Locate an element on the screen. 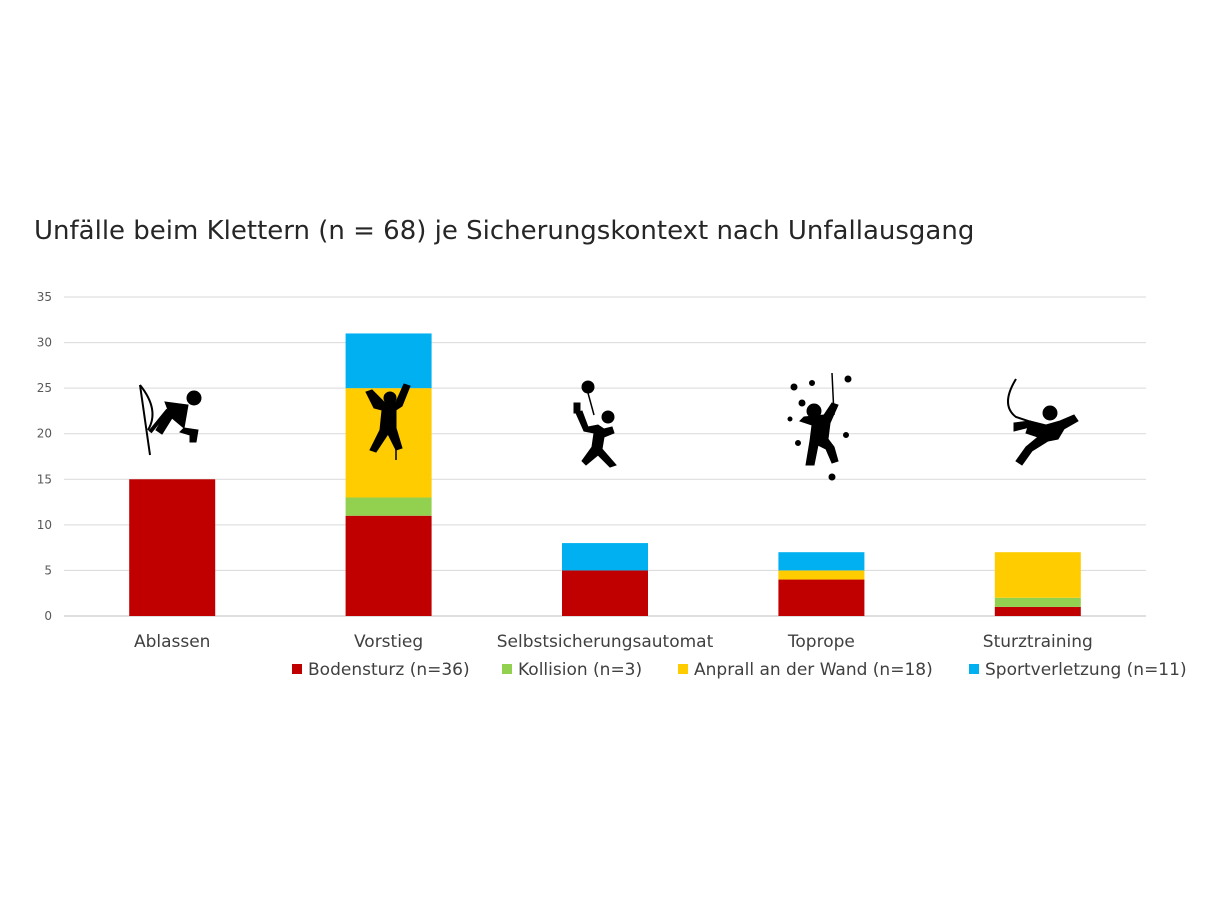 The width and height of the screenshot is (1218, 913). x-category-label: Vorstieg is located at coordinates (388, 642).